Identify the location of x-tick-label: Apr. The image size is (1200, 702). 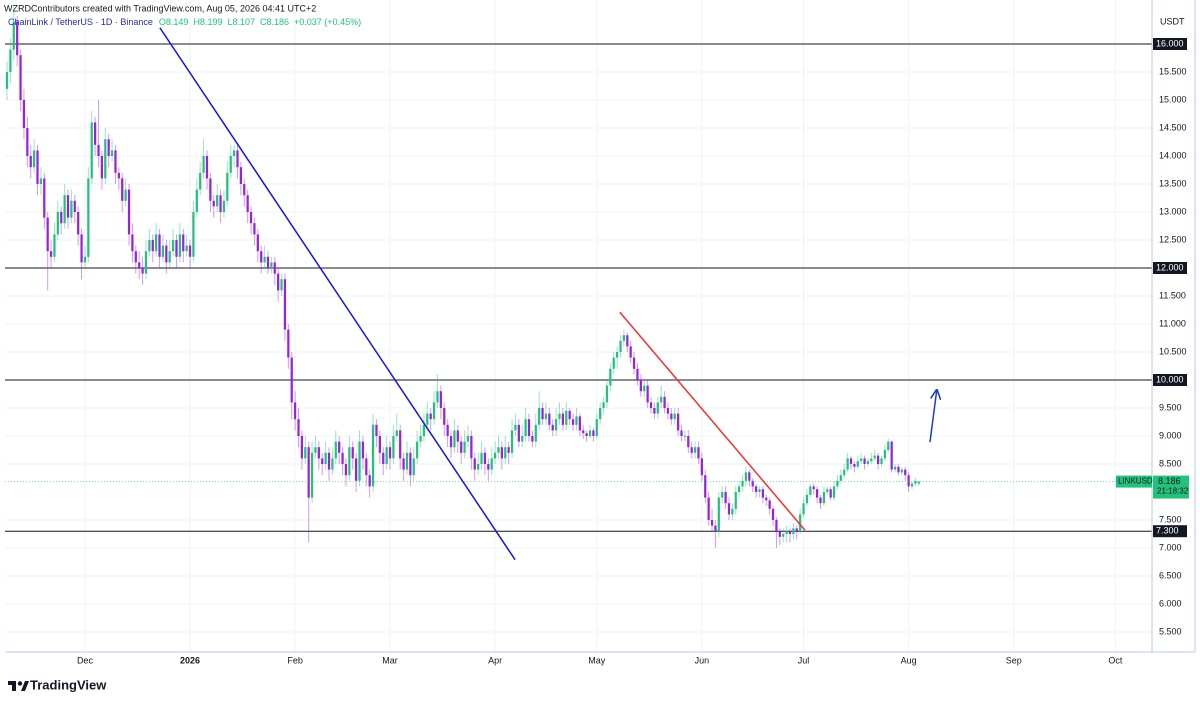
(495, 660).